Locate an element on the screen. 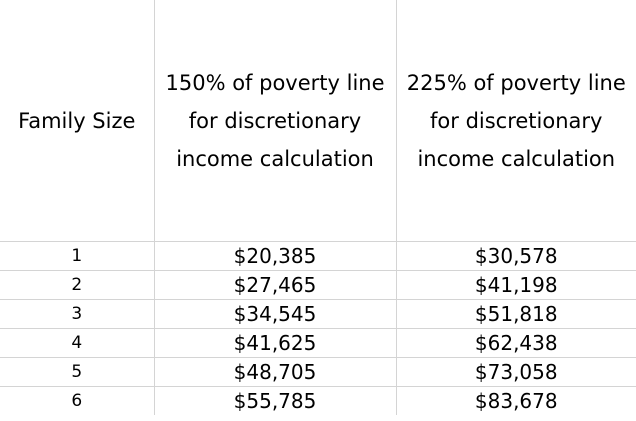 Image resolution: width=636 pixels, height=421 pixels. family-size-cell: 2 is located at coordinates (77, 285).